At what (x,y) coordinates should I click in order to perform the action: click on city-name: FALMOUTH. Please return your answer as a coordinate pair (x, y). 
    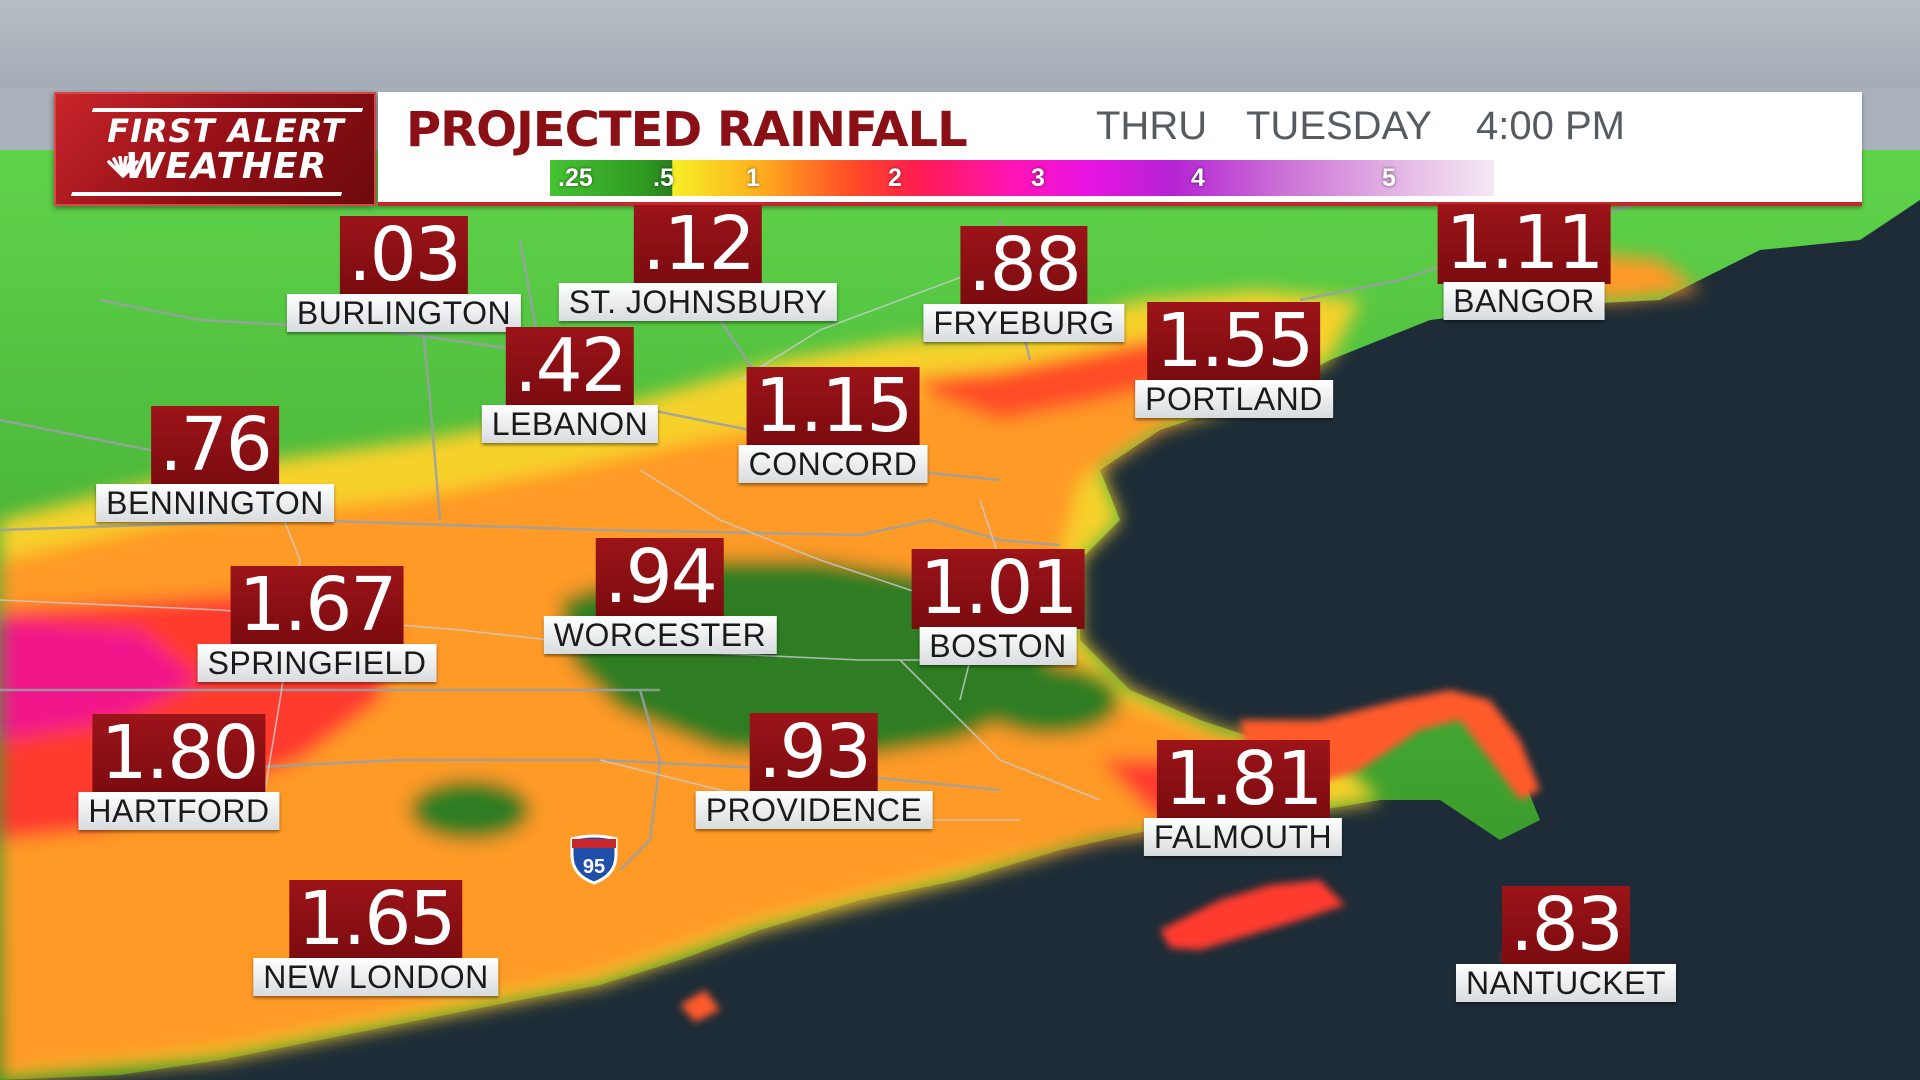
    Looking at the image, I should click on (1243, 837).